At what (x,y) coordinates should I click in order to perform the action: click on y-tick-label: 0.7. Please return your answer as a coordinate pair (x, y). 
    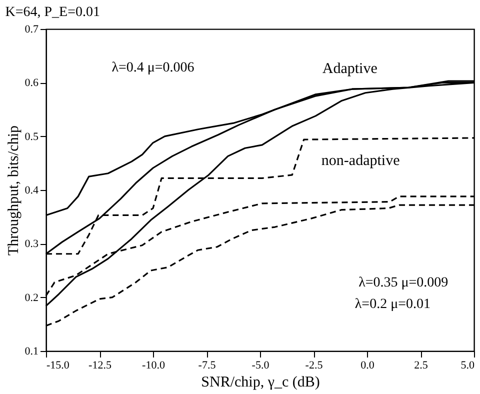
    Looking at the image, I should click on (31, 30).